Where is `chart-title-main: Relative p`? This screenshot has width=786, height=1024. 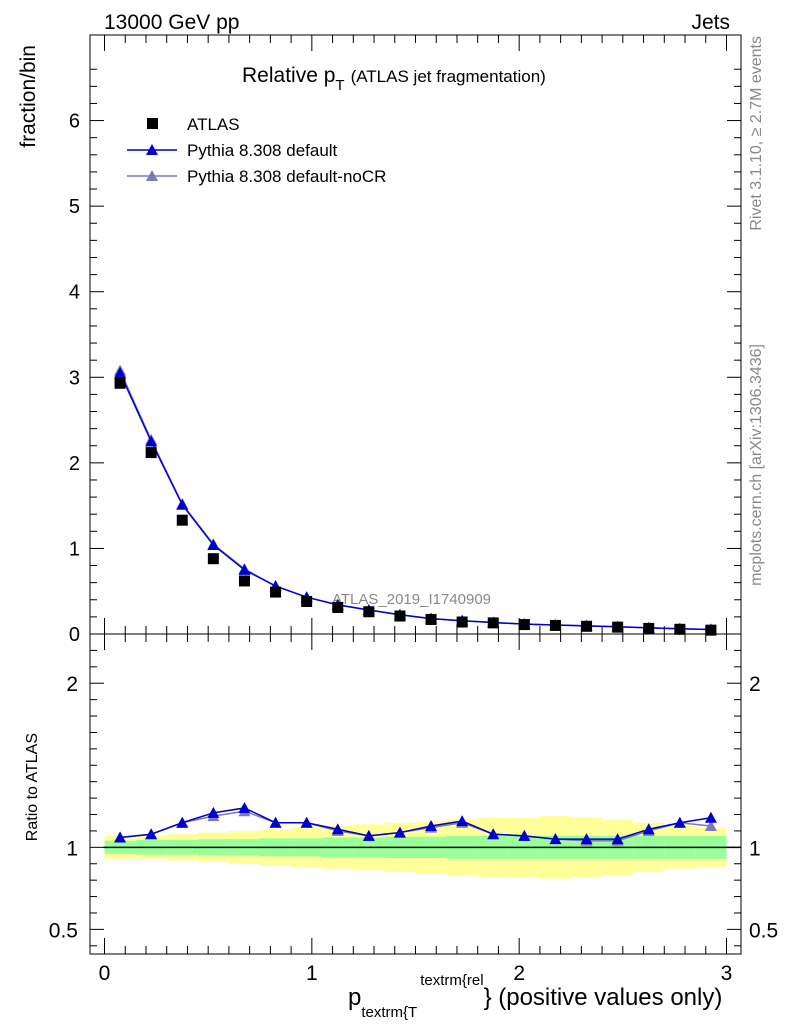
chart-title-main: Relative p is located at coordinates (288, 75).